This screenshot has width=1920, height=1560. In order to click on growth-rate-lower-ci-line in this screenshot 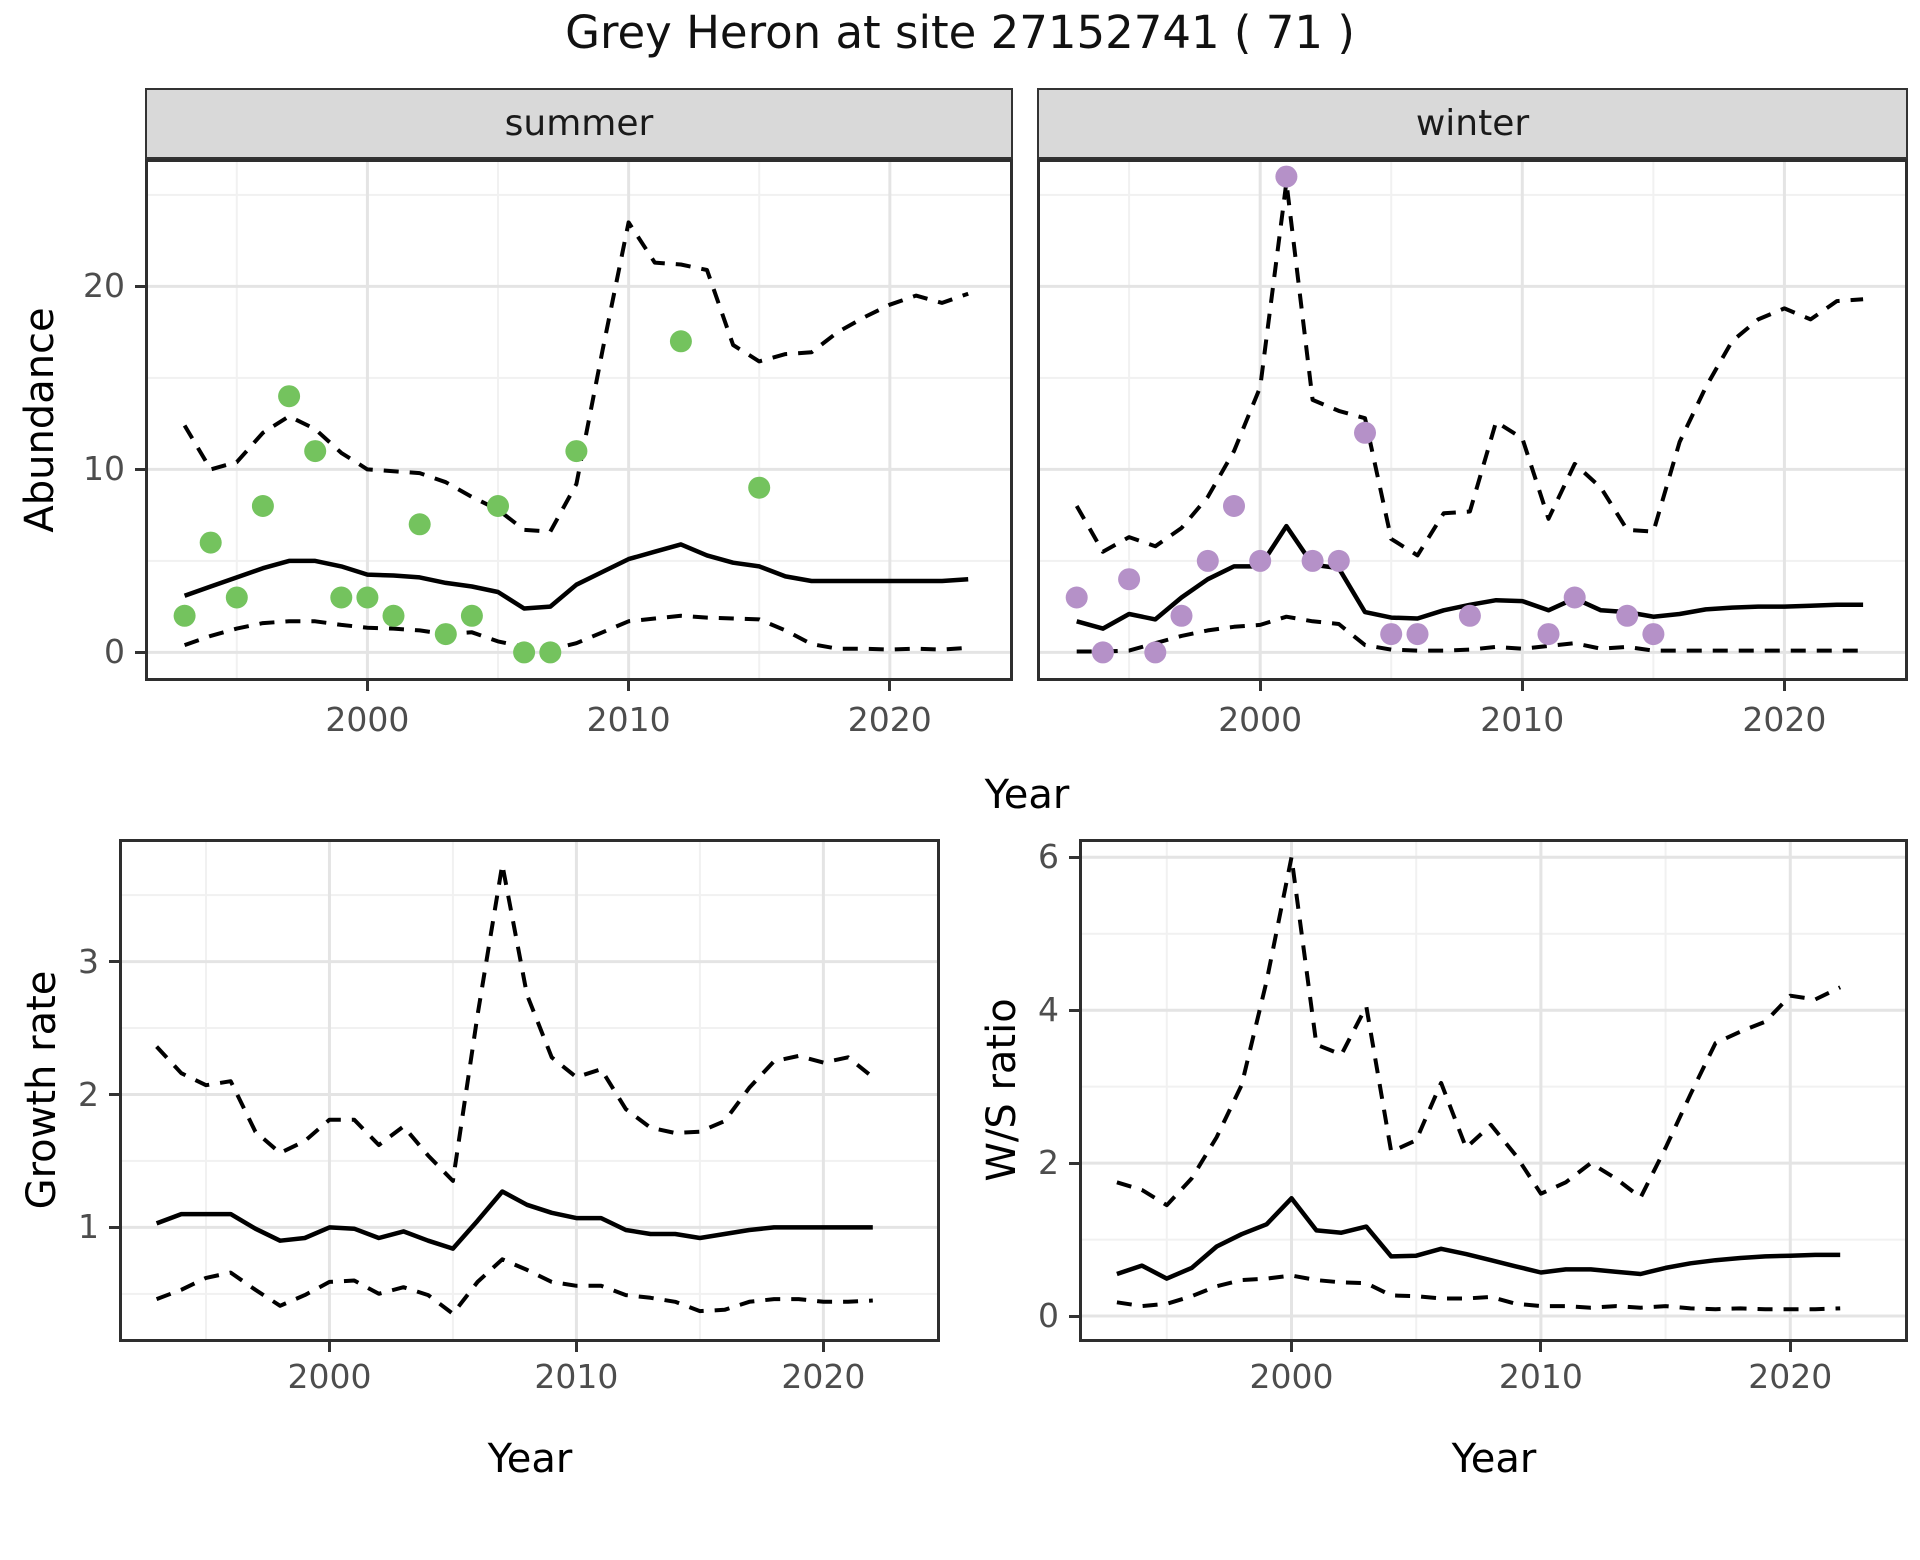, I will do `click(514, 1286)`.